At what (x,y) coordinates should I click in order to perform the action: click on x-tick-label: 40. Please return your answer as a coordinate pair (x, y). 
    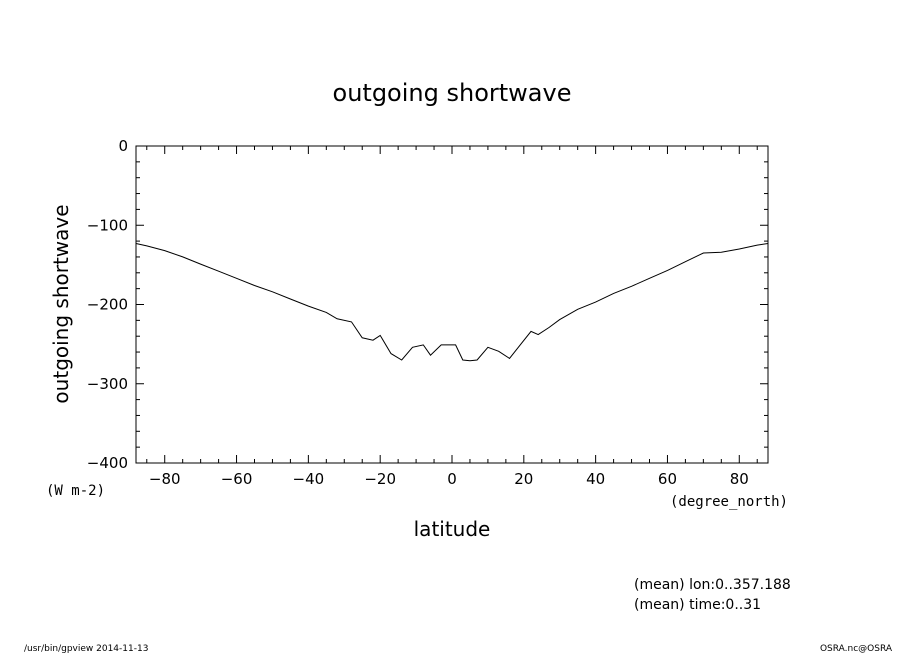
    Looking at the image, I should click on (595, 479).